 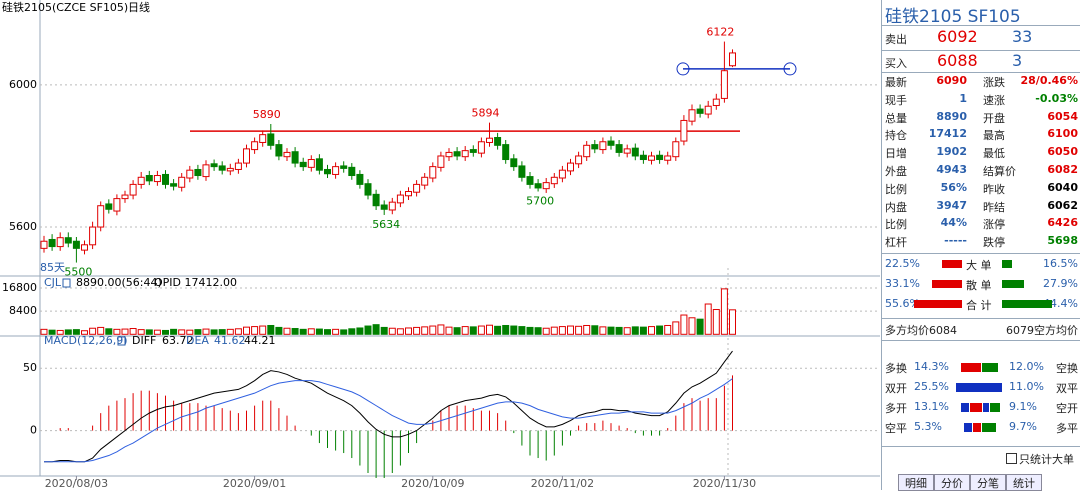 I want to click on flow-bar, so click(x=965, y=407).